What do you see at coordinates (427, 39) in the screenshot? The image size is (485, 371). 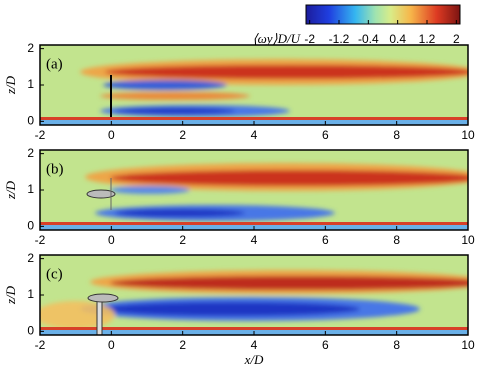 I see `colorbar-tick-label: 1.2` at bounding box center [427, 39].